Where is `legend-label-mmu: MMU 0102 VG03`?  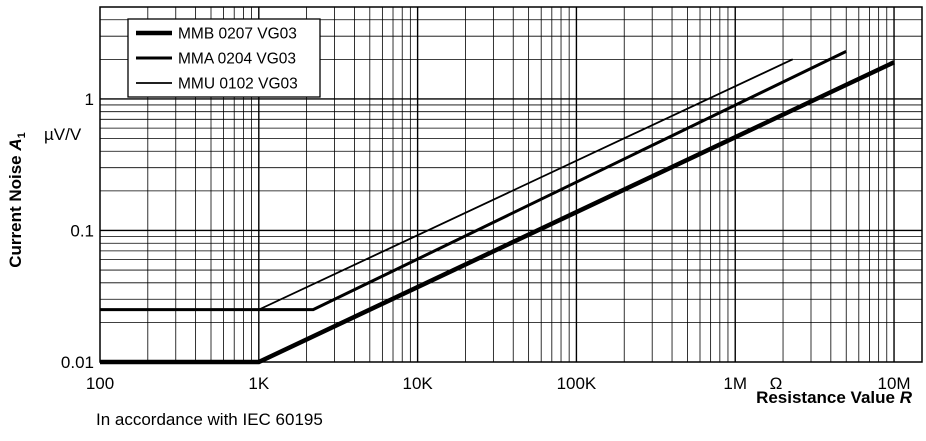 legend-label-mmu: MMU 0102 VG03 is located at coordinates (238, 84).